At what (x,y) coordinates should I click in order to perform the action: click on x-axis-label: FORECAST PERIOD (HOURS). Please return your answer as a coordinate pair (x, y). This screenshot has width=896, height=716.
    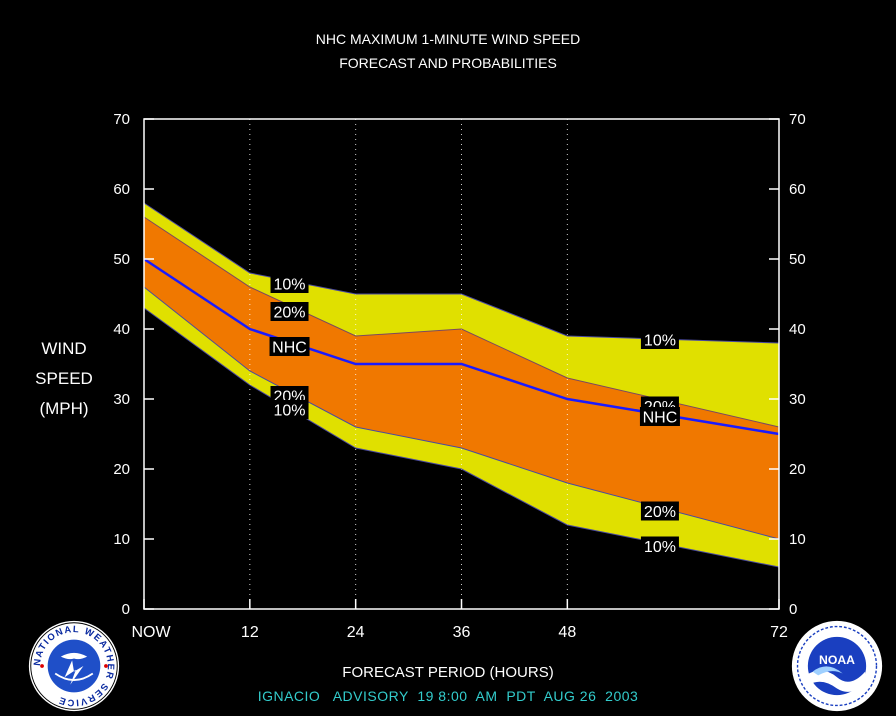
    Looking at the image, I should click on (448, 672).